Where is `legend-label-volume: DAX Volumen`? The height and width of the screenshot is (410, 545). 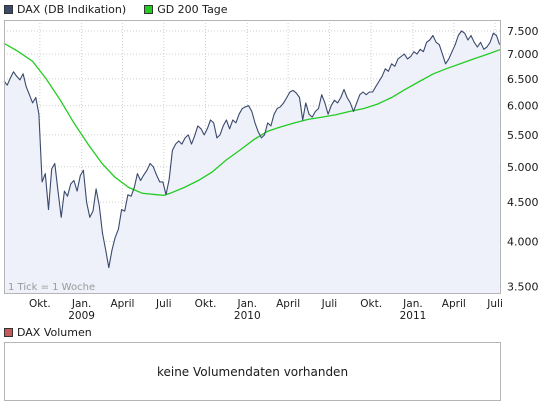
legend-label-volume: DAX Volumen is located at coordinates (54, 332).